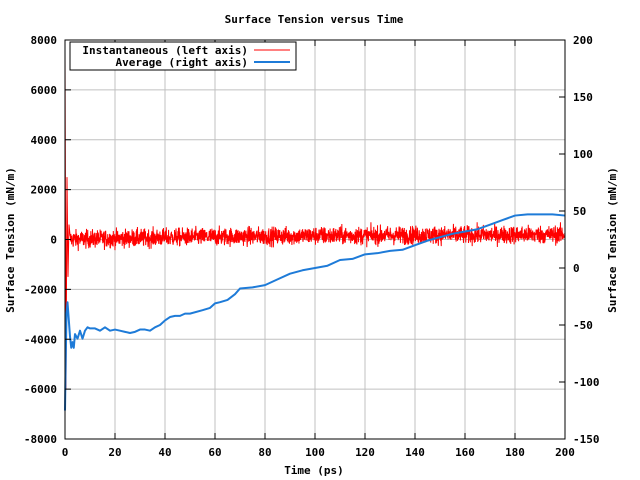 The image size is (640, 480). Describe the element at coordinates (415, 452) in the screenshot. I see `x-tick-label: 140` at that location.